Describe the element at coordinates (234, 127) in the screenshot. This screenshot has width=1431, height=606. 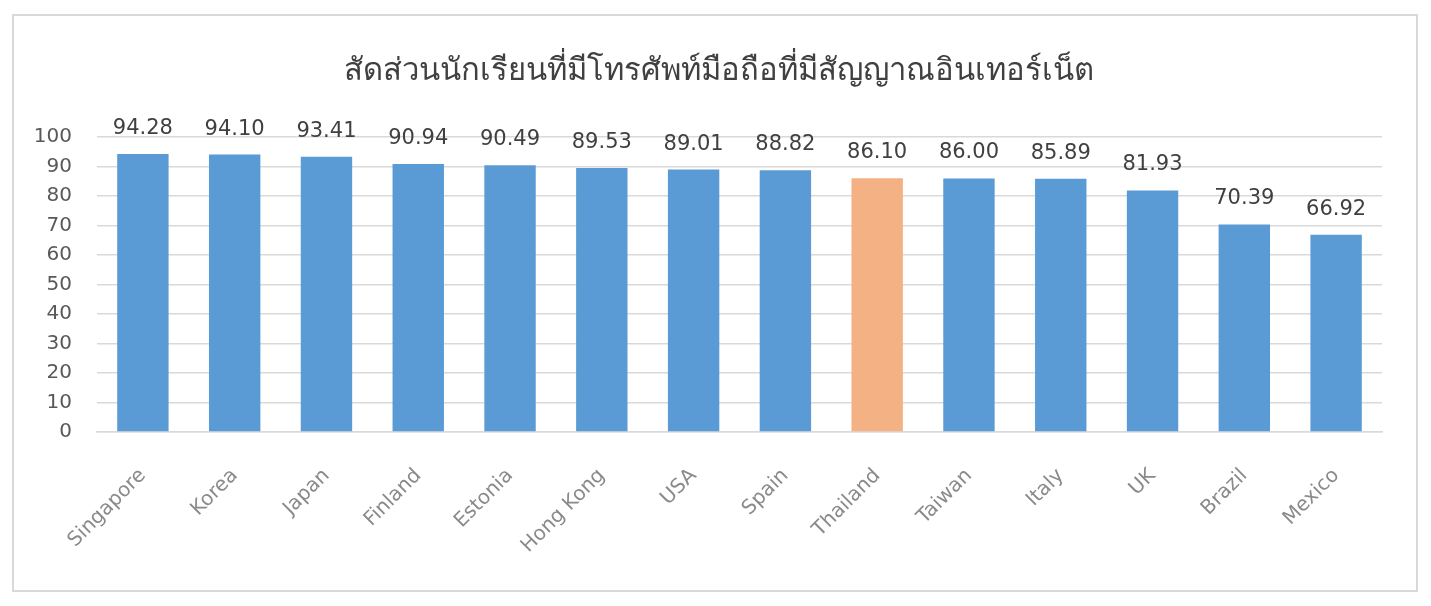
I see `data-label: 94.10` at that location.